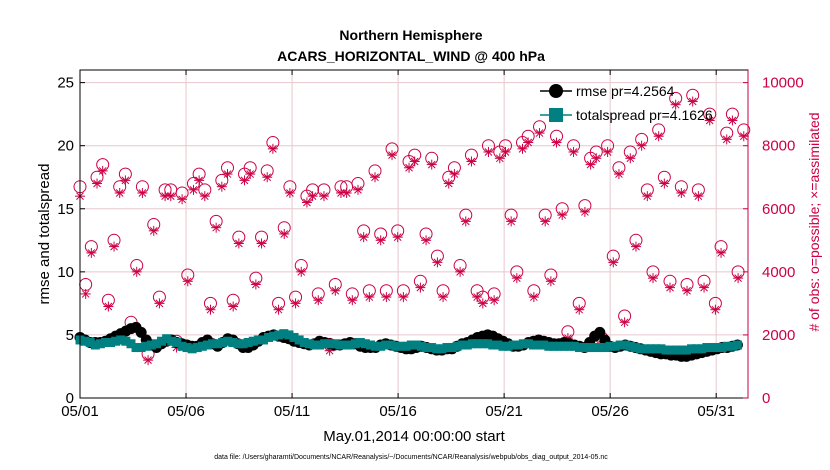 This screenshot has height=470, width=830. I want to click on chart-title-line1: Northern Hemisphere, so click(410, 35).